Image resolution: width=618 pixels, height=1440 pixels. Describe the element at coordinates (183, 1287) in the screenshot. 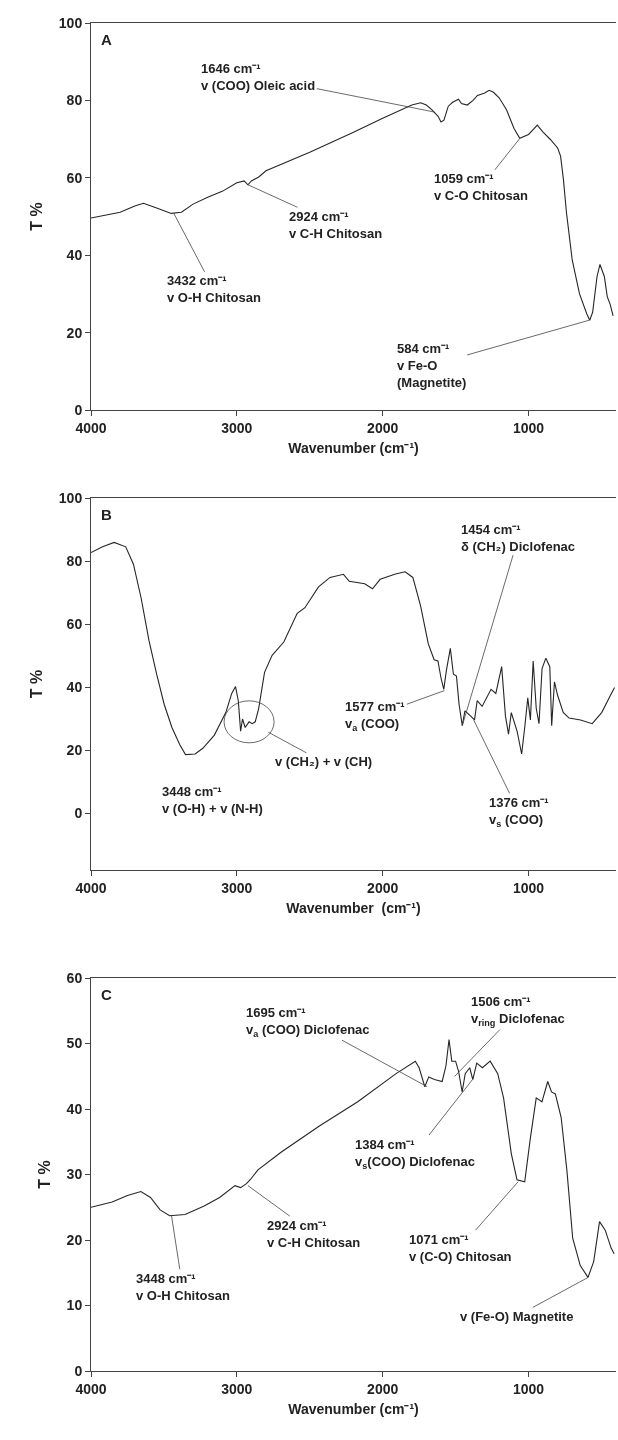

I see `annotation: 3448 cm⁻¹ v O-H Chitosan` at that location.